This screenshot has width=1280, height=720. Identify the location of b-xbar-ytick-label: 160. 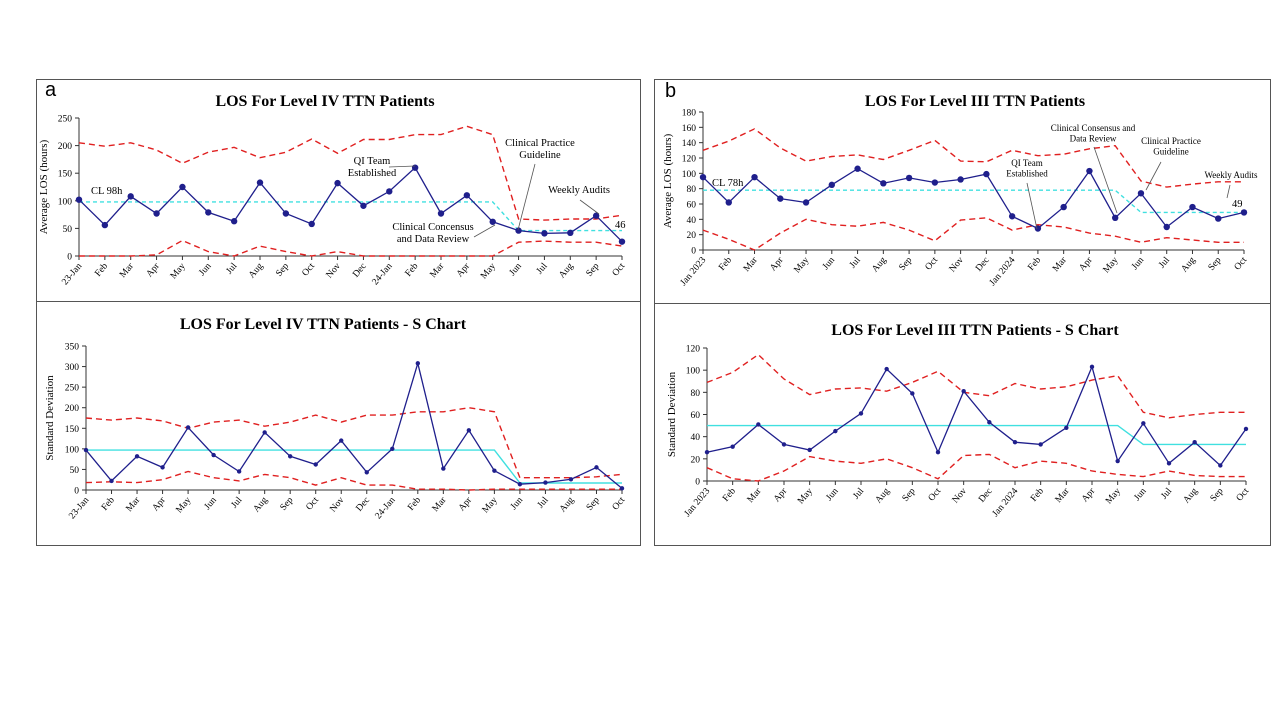
(689, 129).